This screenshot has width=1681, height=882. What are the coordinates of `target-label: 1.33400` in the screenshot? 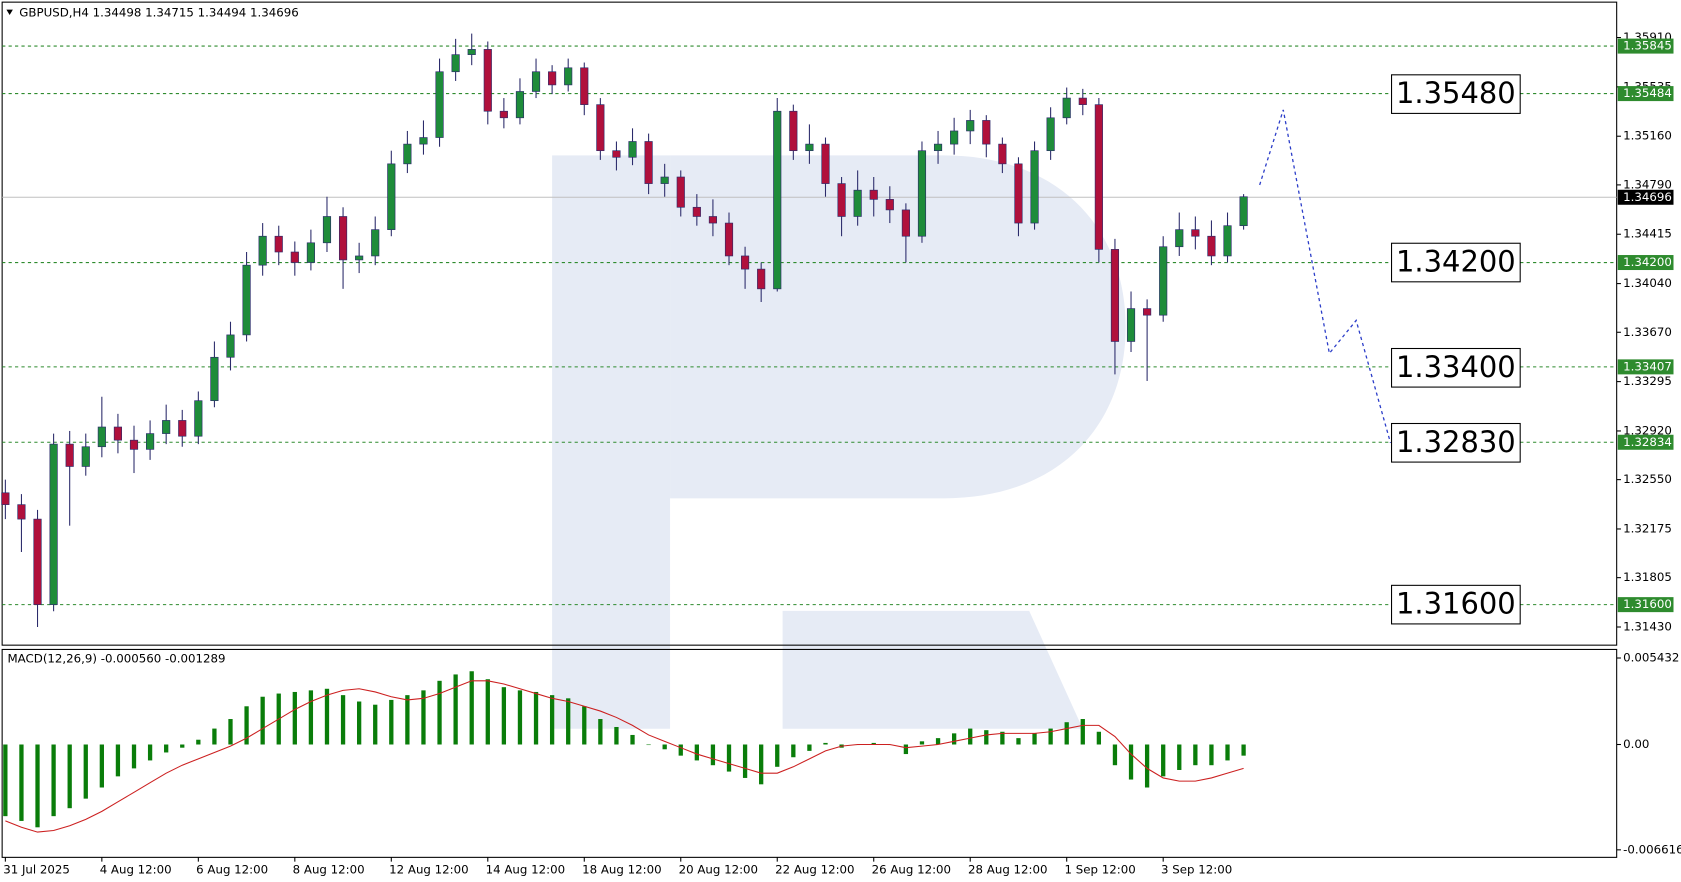 It's located at (1456, 367).